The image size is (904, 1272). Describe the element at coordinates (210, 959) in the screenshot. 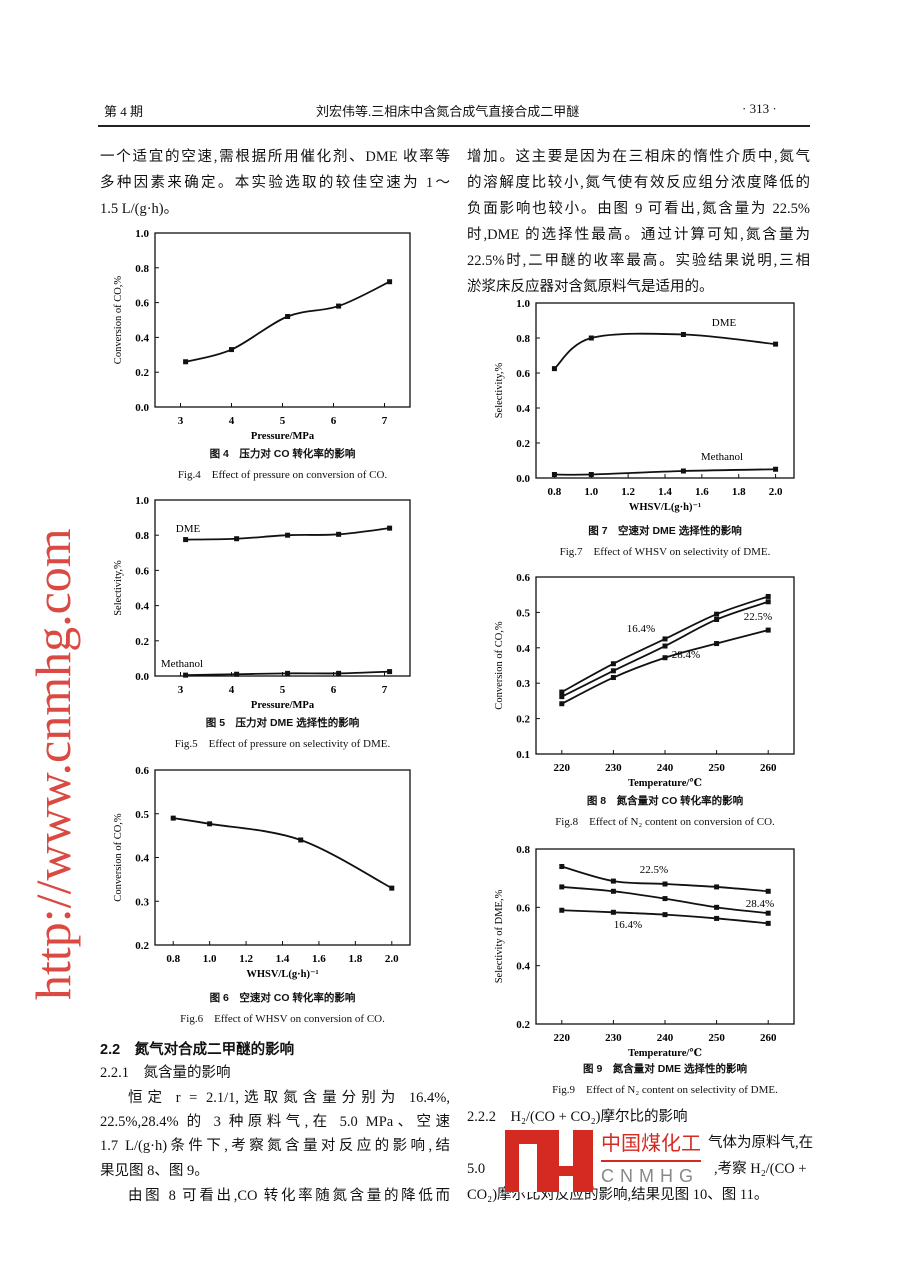

I see `x-tick-label: 1.0` at that location.